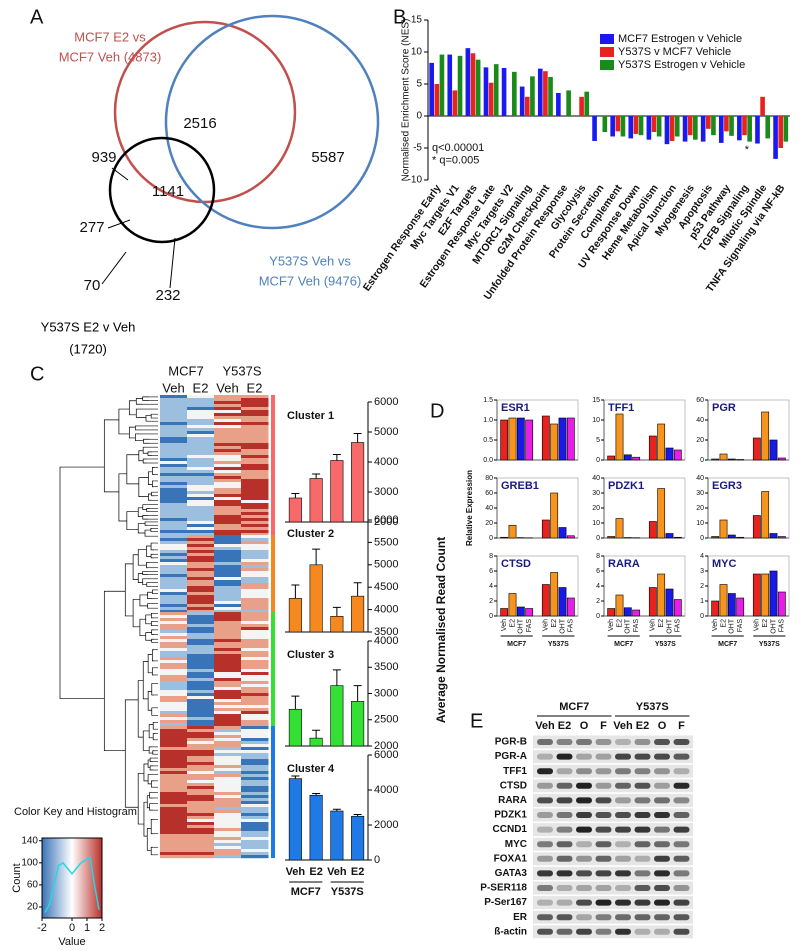  Describe the element at coordinates (491, 571) in the screenshot. I see `y-tick-label: 6` at that location.